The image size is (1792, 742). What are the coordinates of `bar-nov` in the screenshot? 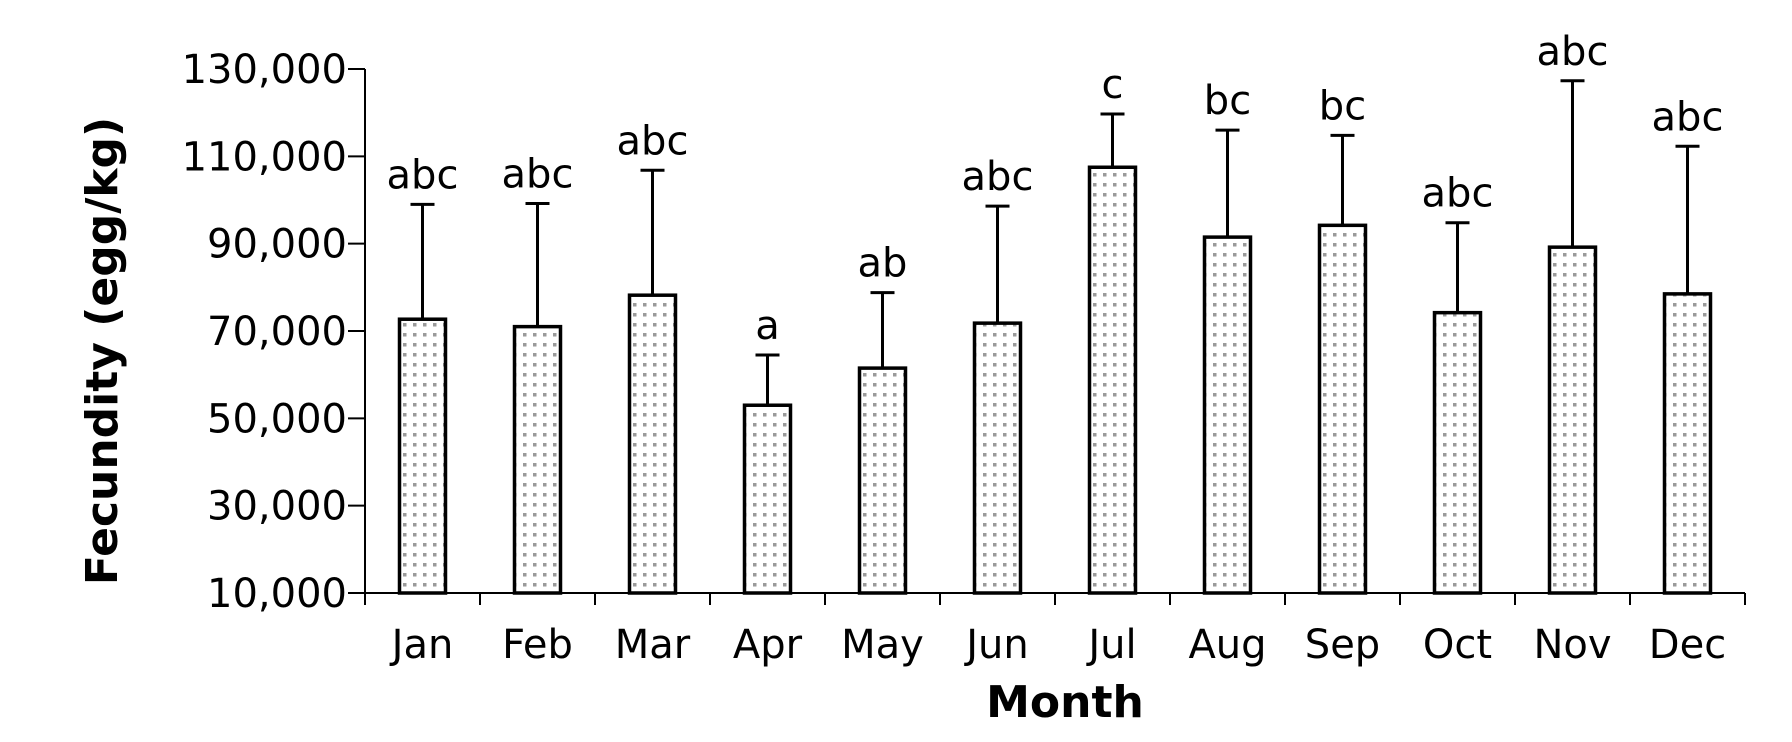 It's located at (1572, 420).